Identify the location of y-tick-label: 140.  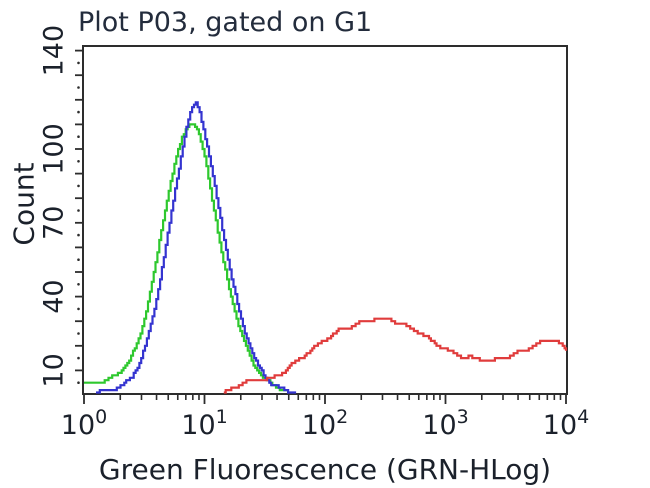
(54, 51).